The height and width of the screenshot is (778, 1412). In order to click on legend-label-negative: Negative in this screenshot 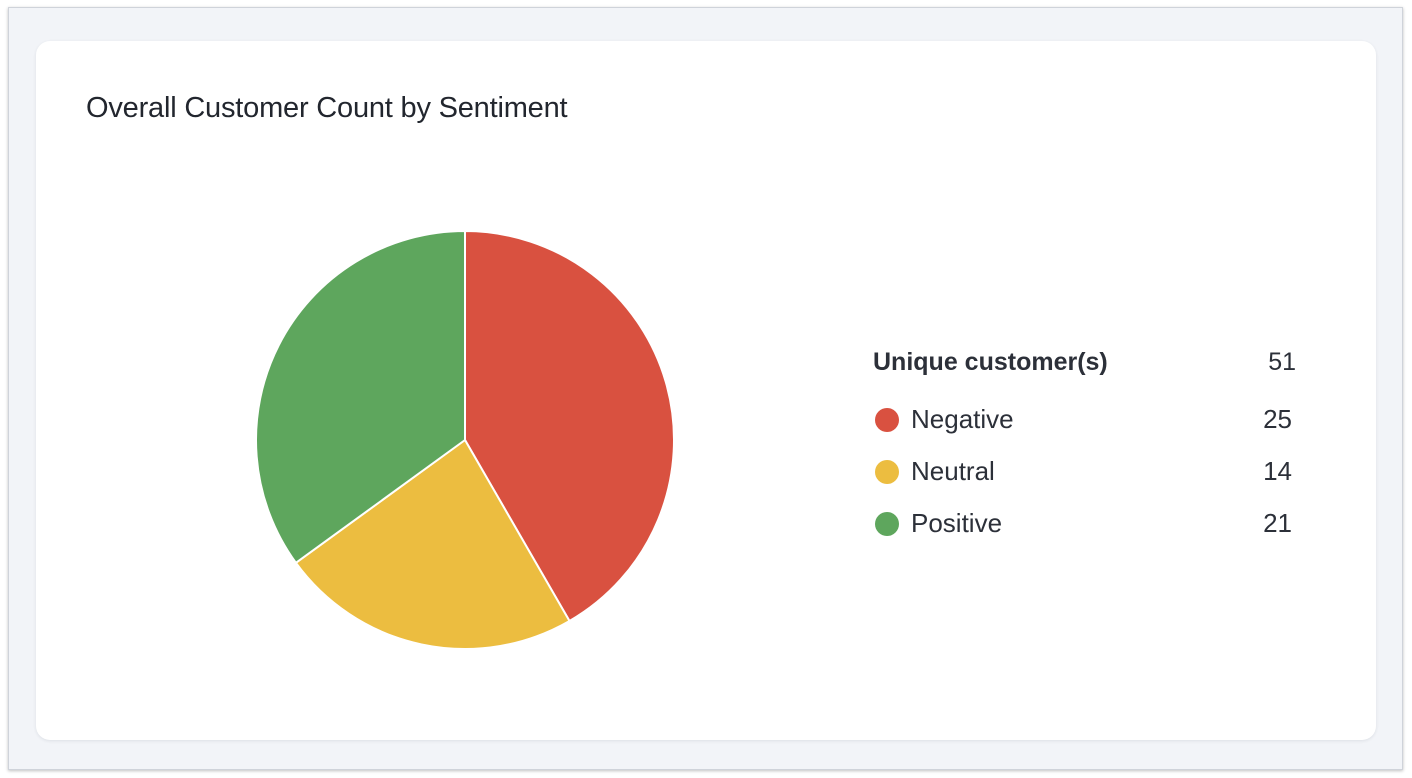, I will do `click(962, 419)`.